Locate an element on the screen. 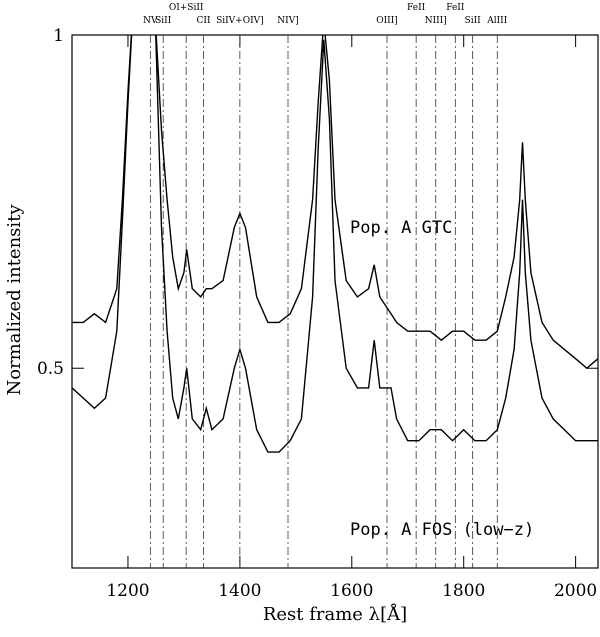 Image resolution: width=600 pixels, height=637 pixels. line-label: AlIII is located at coordinates (496, 21).